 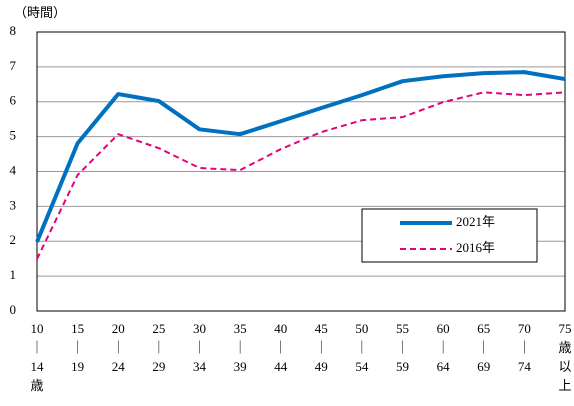 What do you see at coordinates (37, 328) in the screenshot?
I see `x-tick-label: 10` at bounding box center [37, 328].